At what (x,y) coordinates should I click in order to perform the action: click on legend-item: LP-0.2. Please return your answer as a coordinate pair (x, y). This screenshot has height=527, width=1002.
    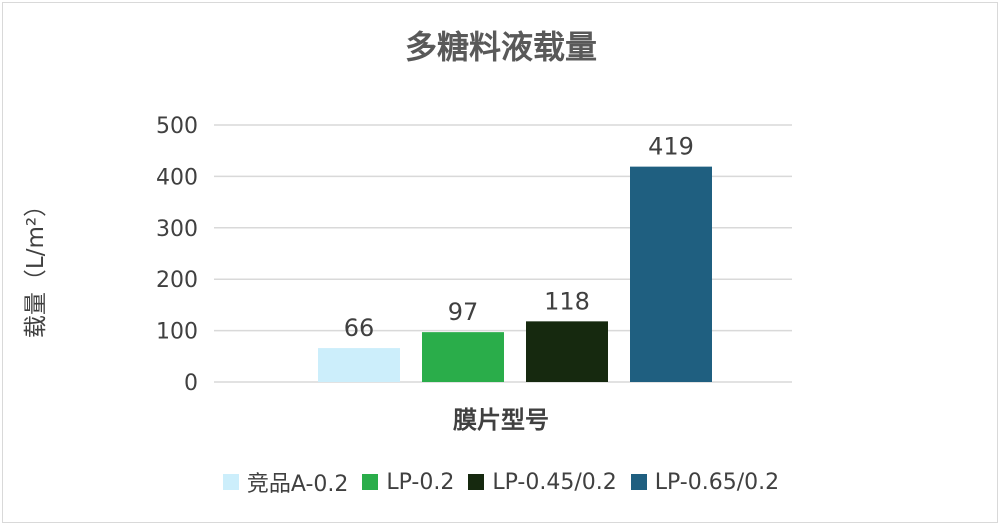
    Looking at the image, I should click on (408, 482).